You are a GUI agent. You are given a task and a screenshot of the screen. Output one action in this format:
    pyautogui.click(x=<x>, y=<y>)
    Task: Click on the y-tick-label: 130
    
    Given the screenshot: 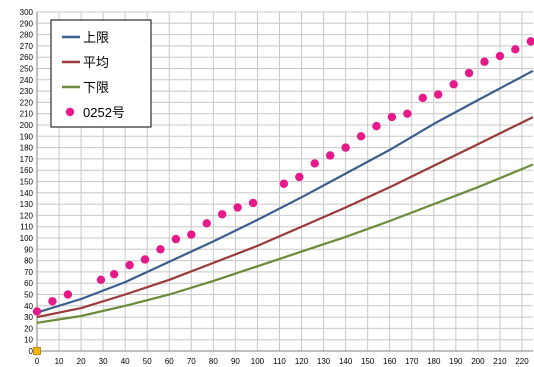 What is the action you would take?
    pyautogui.click(x=27, y=204)
    